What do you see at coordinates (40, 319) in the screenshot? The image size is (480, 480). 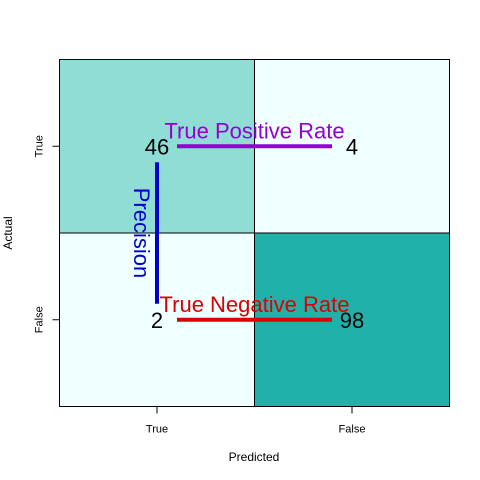 I see `y-tick-label-false: False` at bounding box center [40, 319].